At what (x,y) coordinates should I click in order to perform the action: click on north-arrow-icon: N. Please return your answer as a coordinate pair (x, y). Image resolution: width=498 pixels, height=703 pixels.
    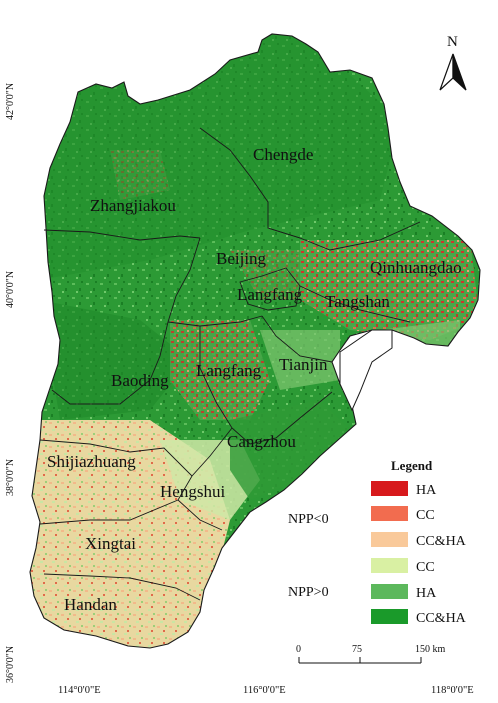
    Looking at the image, I should click on (453, 62).